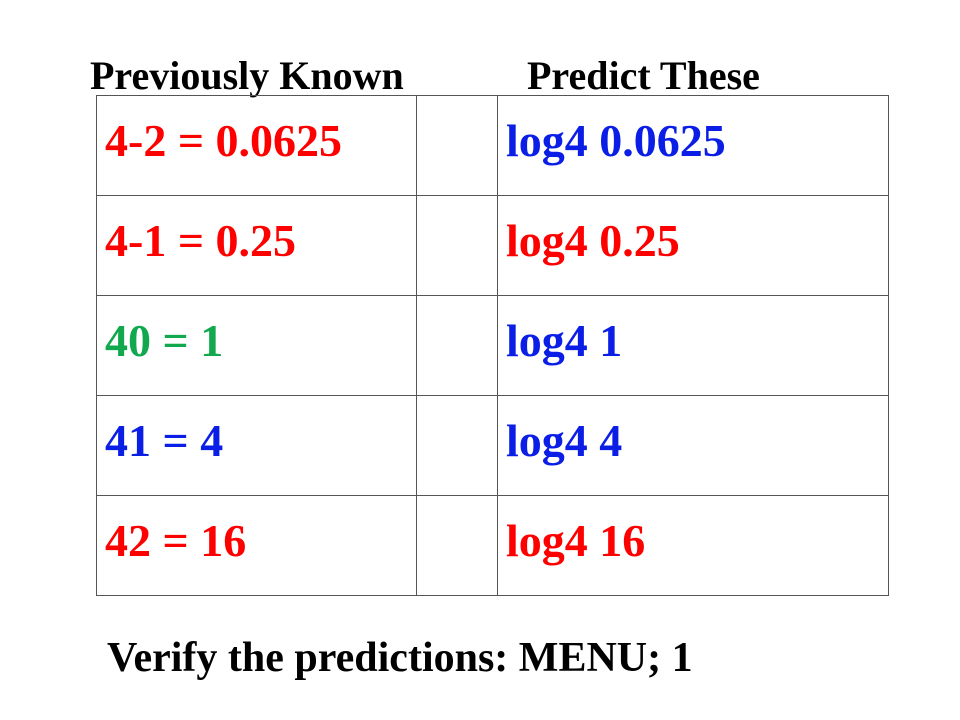 The image size is (960, 720). I want to click on cell: log4 0.0625, so click(693, 145).